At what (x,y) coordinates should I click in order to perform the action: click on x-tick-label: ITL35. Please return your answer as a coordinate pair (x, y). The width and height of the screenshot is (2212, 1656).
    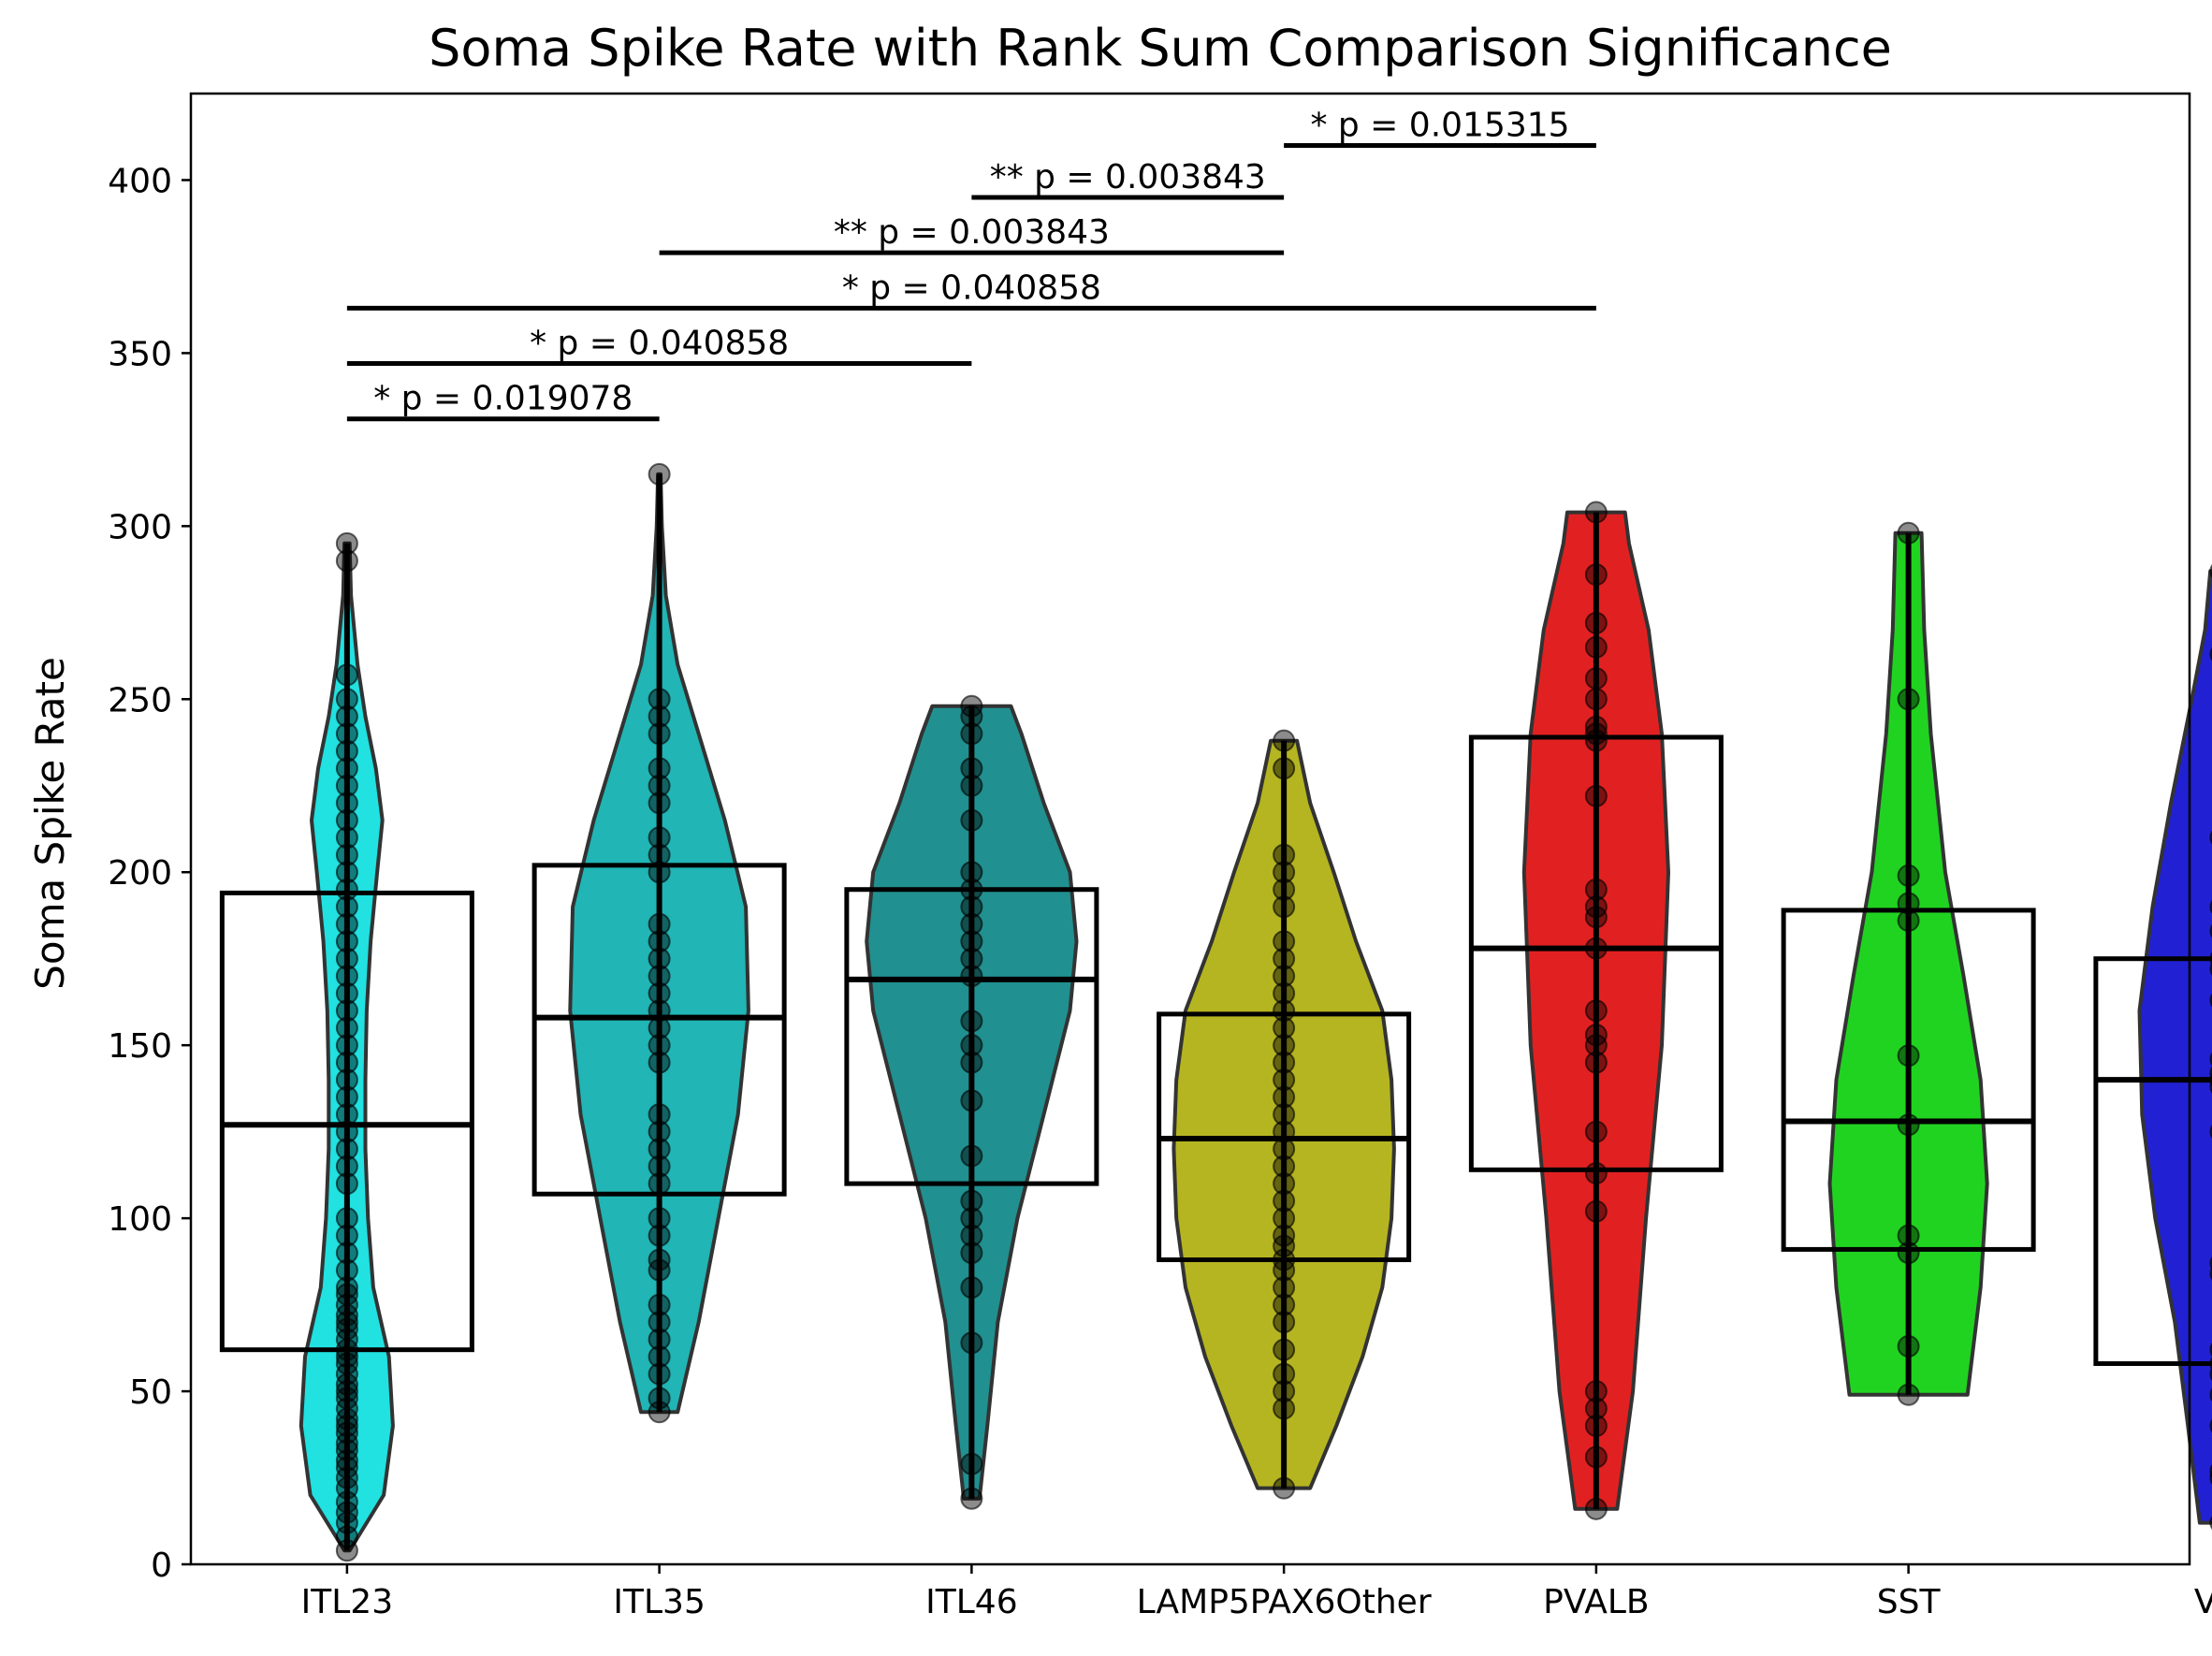
    Looking at the image, I should click on (659, 1602).